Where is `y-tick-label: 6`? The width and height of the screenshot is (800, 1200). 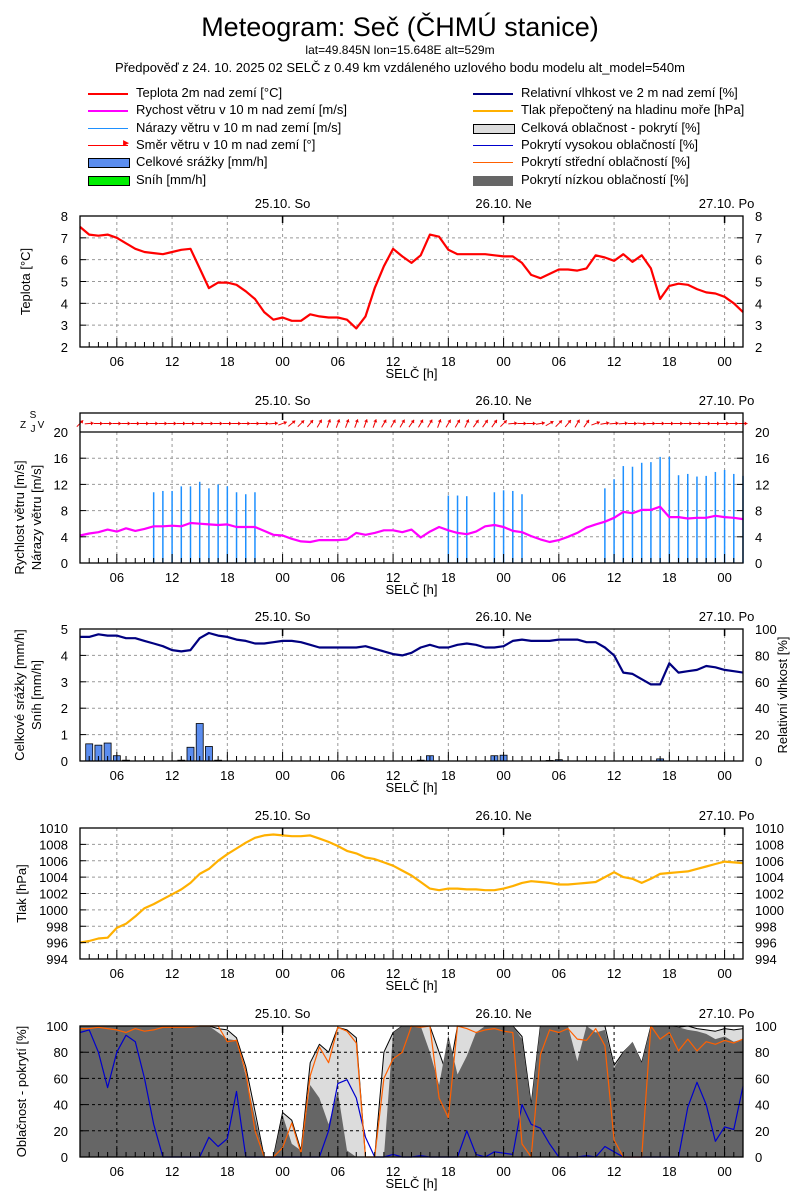 y-tick-label: 6 is located at coordinates (64, 260).